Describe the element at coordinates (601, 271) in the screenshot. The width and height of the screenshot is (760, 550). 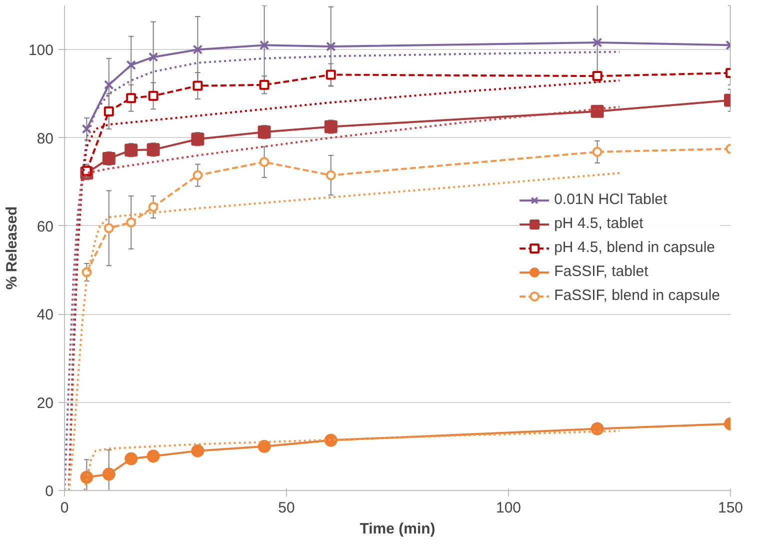
I see `legend-label: FaSSIF, tablet` at that location.